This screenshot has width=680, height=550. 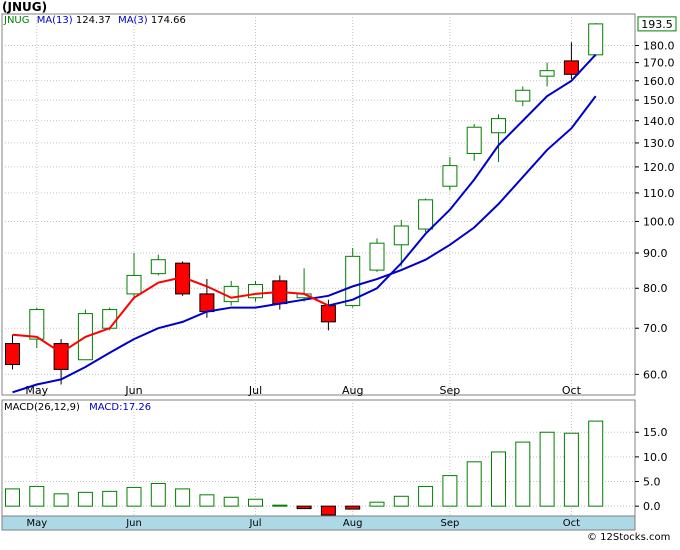 I want to click on xaxis-month-label: Aug, so click(x=353, y=523).